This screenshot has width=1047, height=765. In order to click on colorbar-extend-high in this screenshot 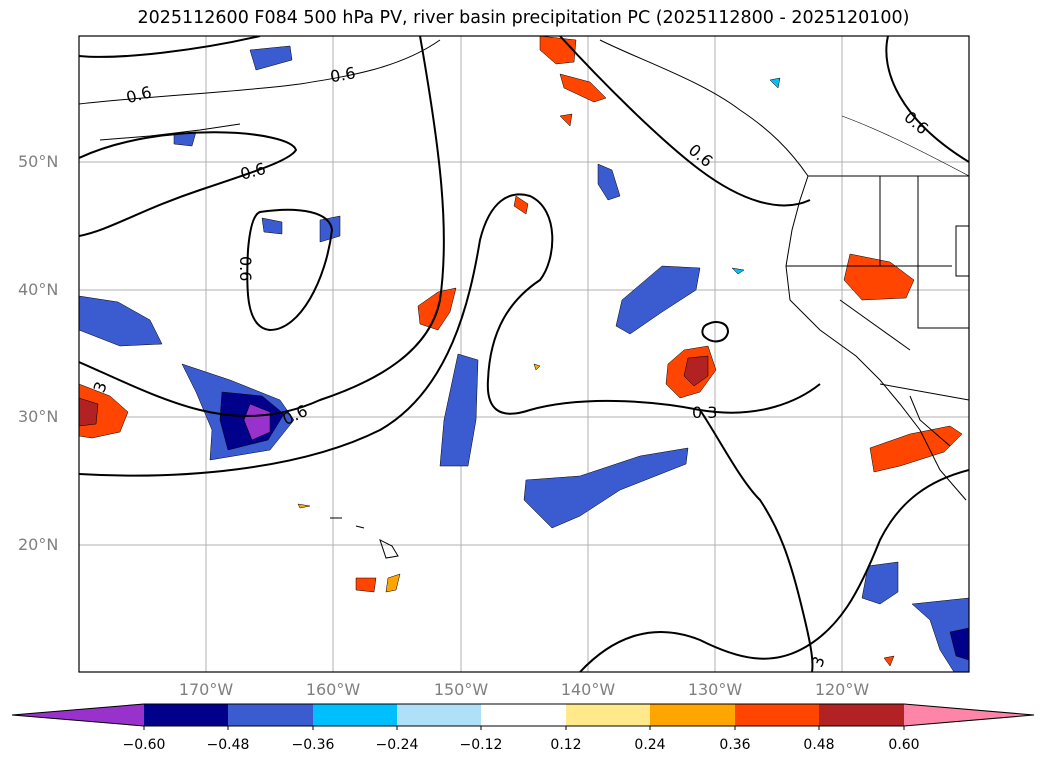, I will do `click(969, 715)`.